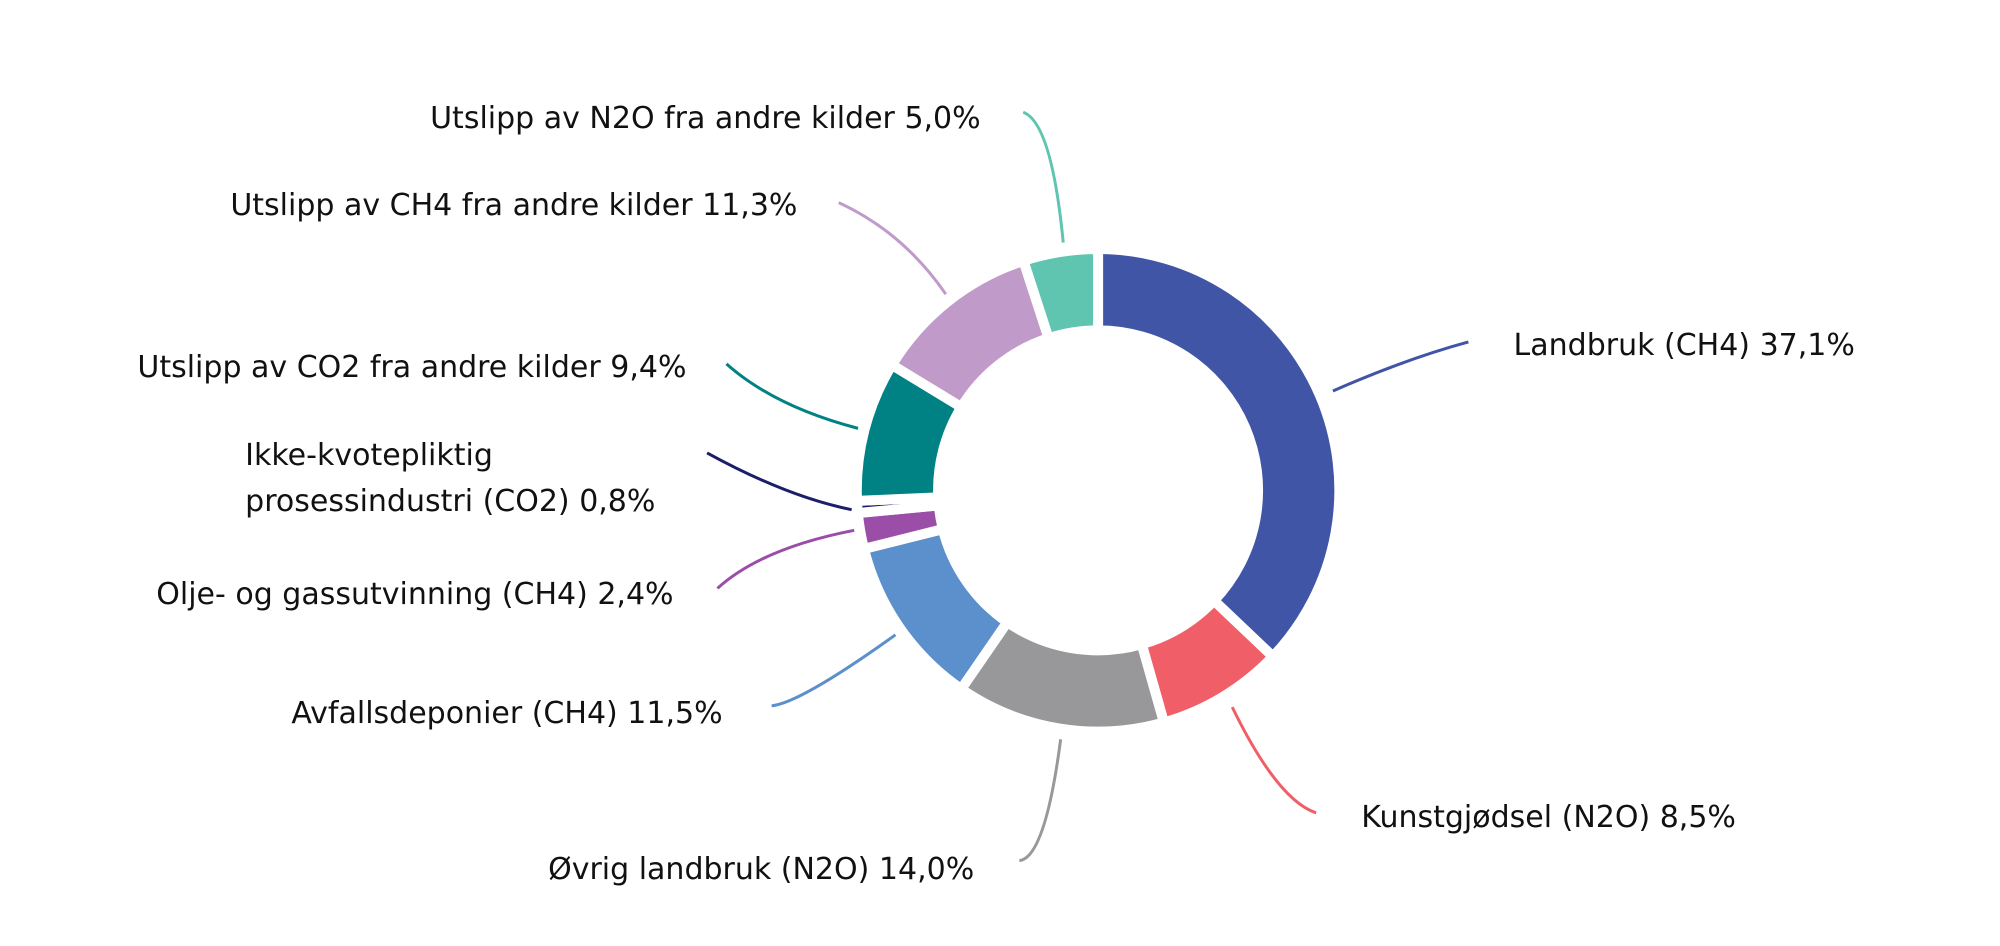 The width and height of the screenshot is (2000, 946). I want to click on value-label: 14,0%, so click(926, 869).